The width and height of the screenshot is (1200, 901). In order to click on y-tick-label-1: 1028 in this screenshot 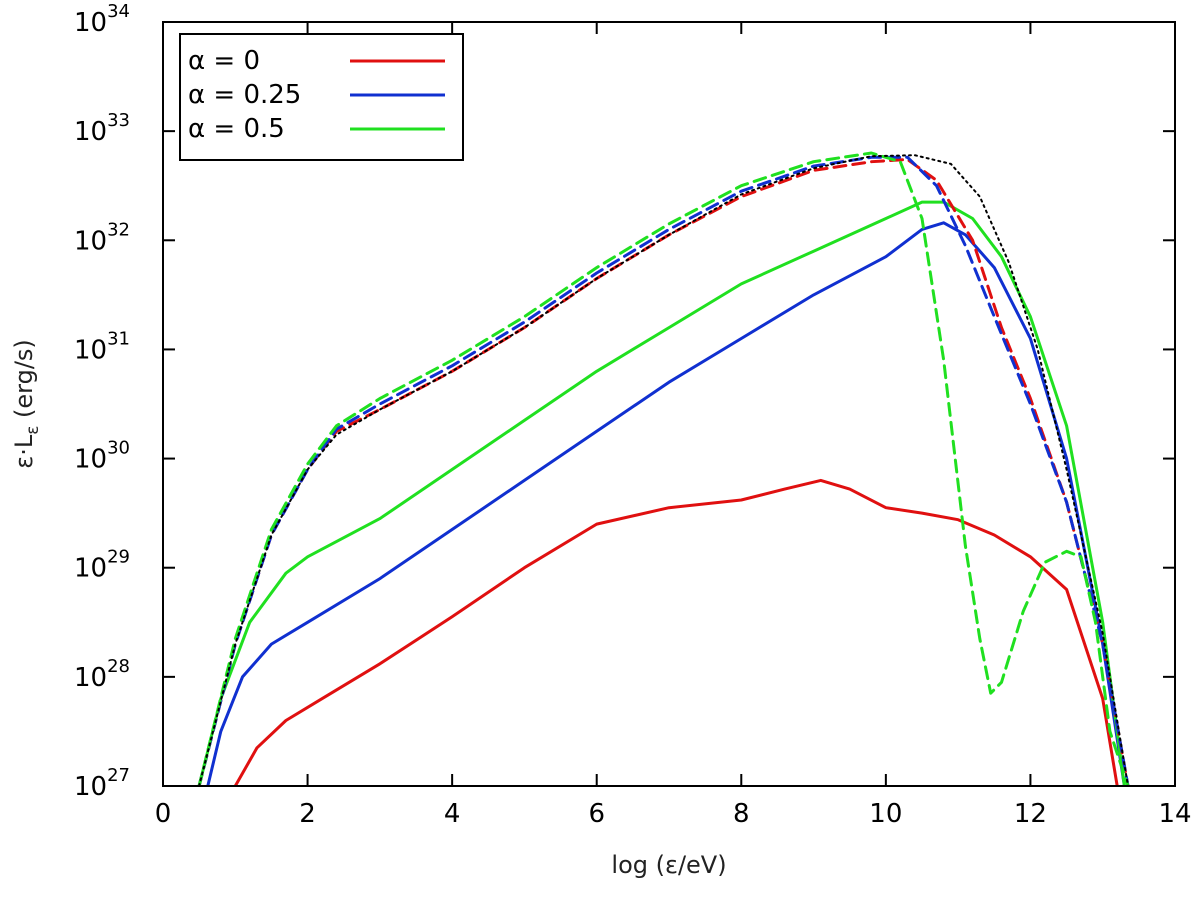, I will do `click(102, 674)`.